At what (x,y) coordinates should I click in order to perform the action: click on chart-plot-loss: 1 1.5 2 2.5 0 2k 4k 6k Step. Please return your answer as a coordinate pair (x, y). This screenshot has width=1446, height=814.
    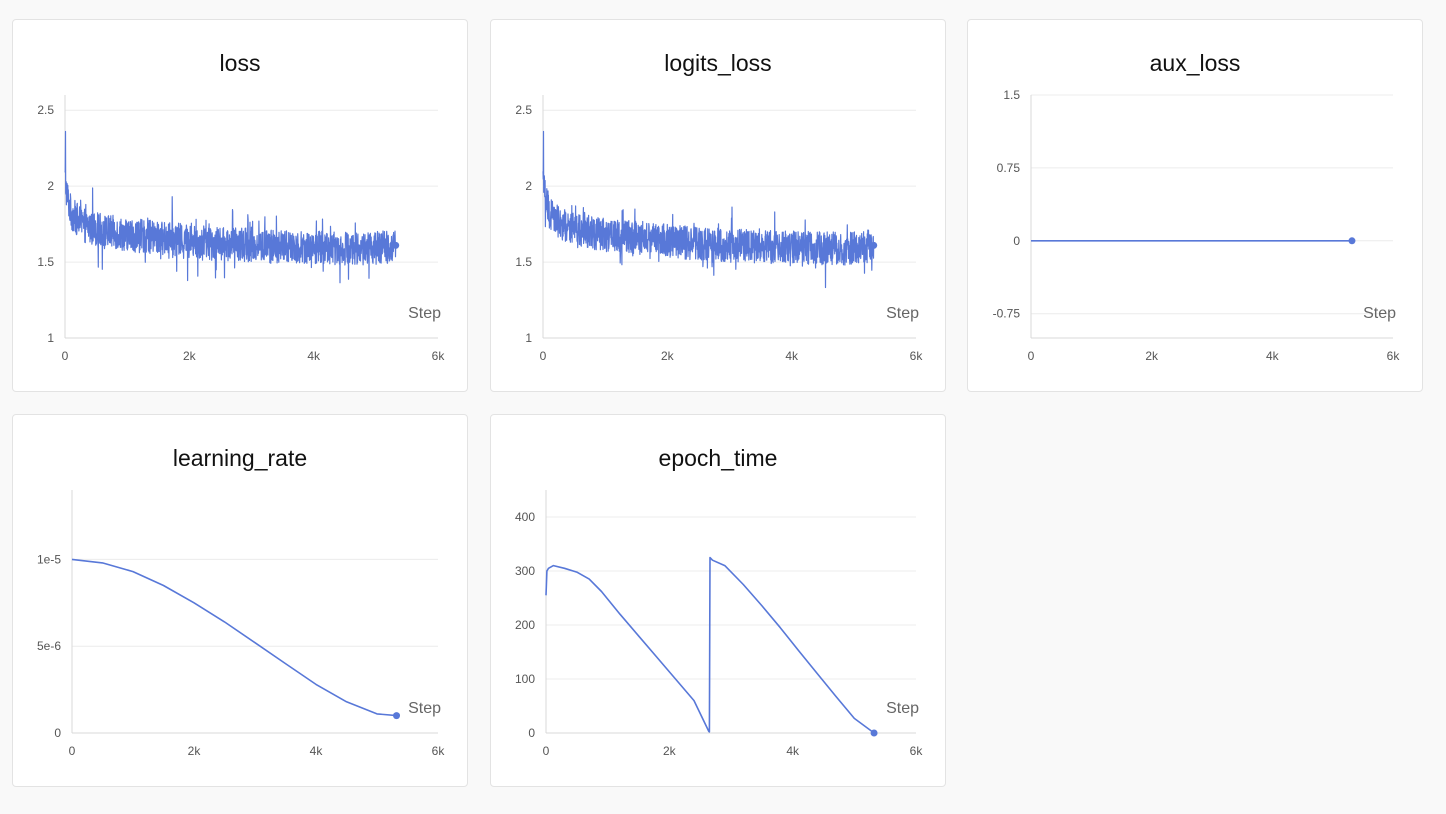
    Looking at the image, I should click on (241, 206).